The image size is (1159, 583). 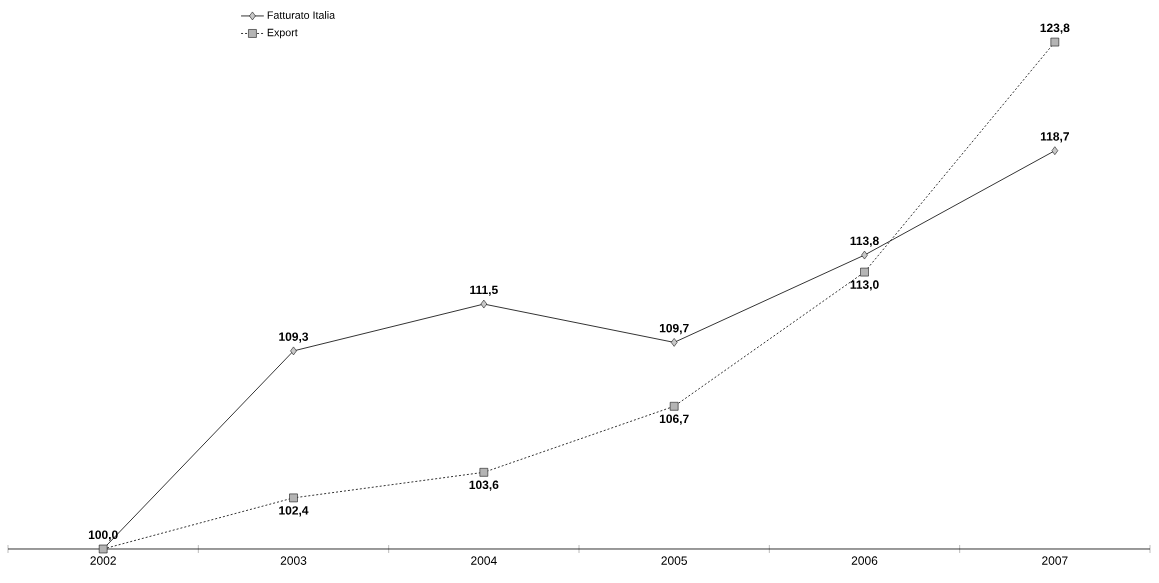 I want to click on data-label: 118,7, so click(x=1054, y=137).